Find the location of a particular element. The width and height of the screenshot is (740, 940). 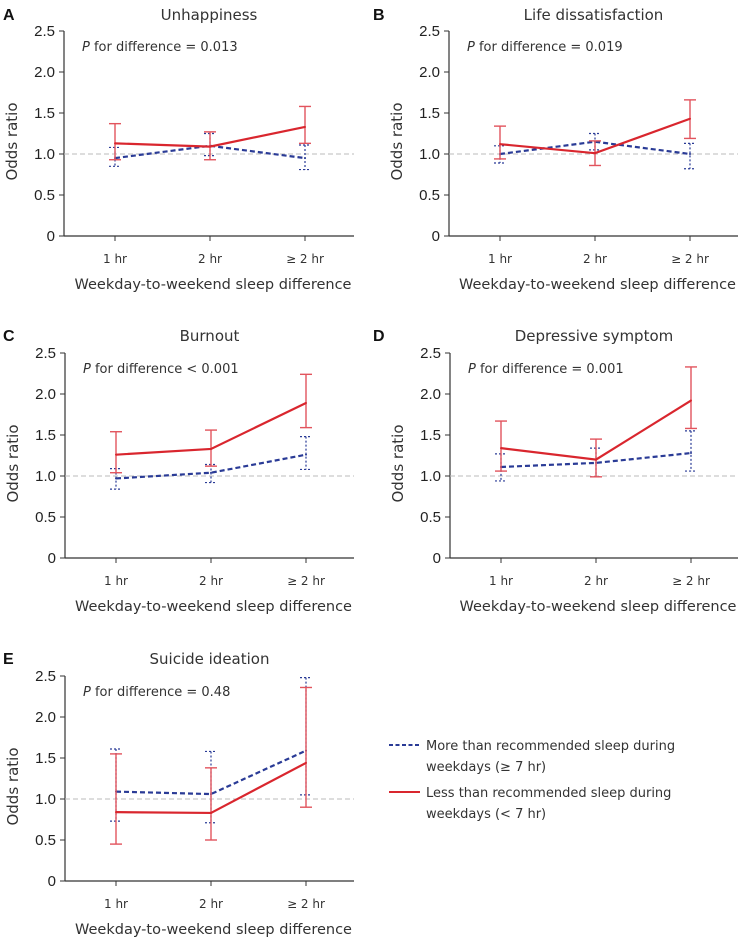

p-value-text: for difference = 0.48 is located at coordinates (161, 692).